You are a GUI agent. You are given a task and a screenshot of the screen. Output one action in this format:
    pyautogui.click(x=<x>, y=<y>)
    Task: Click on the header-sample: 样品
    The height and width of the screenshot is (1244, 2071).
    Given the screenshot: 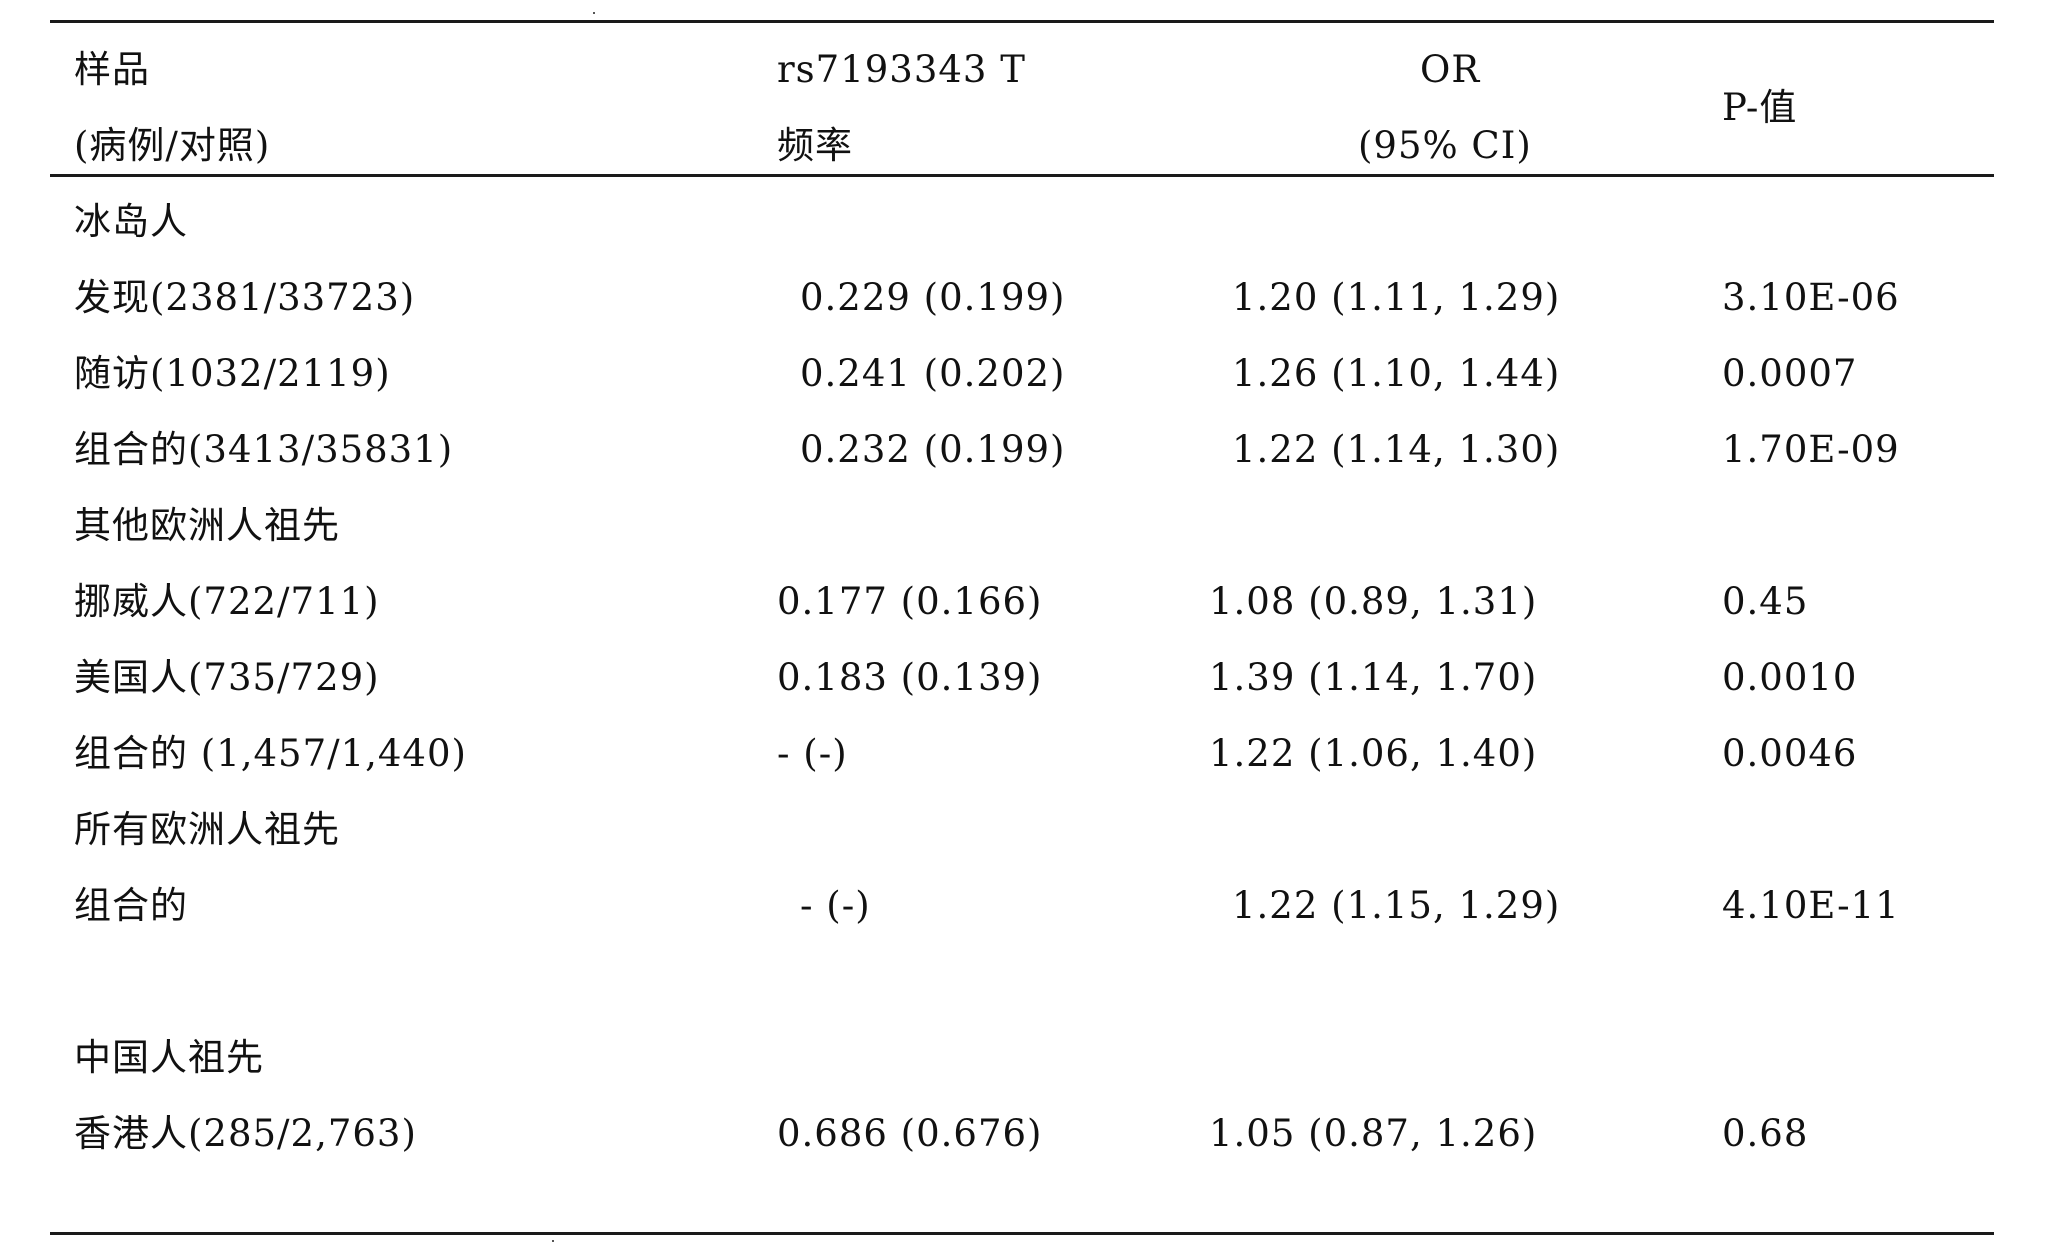 What is the action you would take?
    pyautogui.click(x=112, y=70)
    